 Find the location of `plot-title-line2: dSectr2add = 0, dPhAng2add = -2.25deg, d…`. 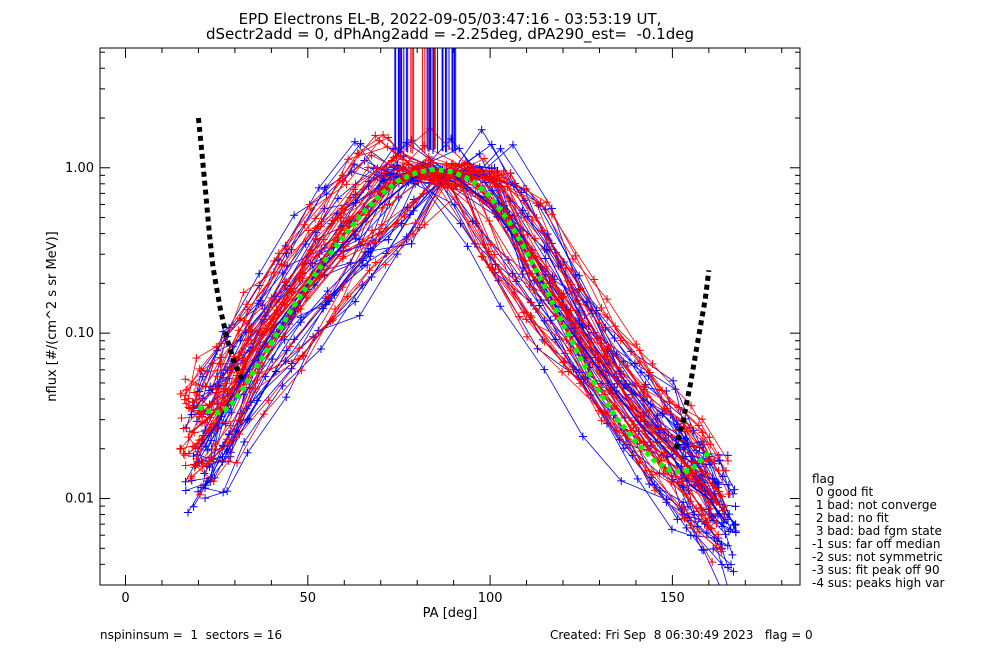

plot-title-line2: dSectr2add = 0, dPhAng2add = -2.25deg, d… is located at coordinates (450, 34).